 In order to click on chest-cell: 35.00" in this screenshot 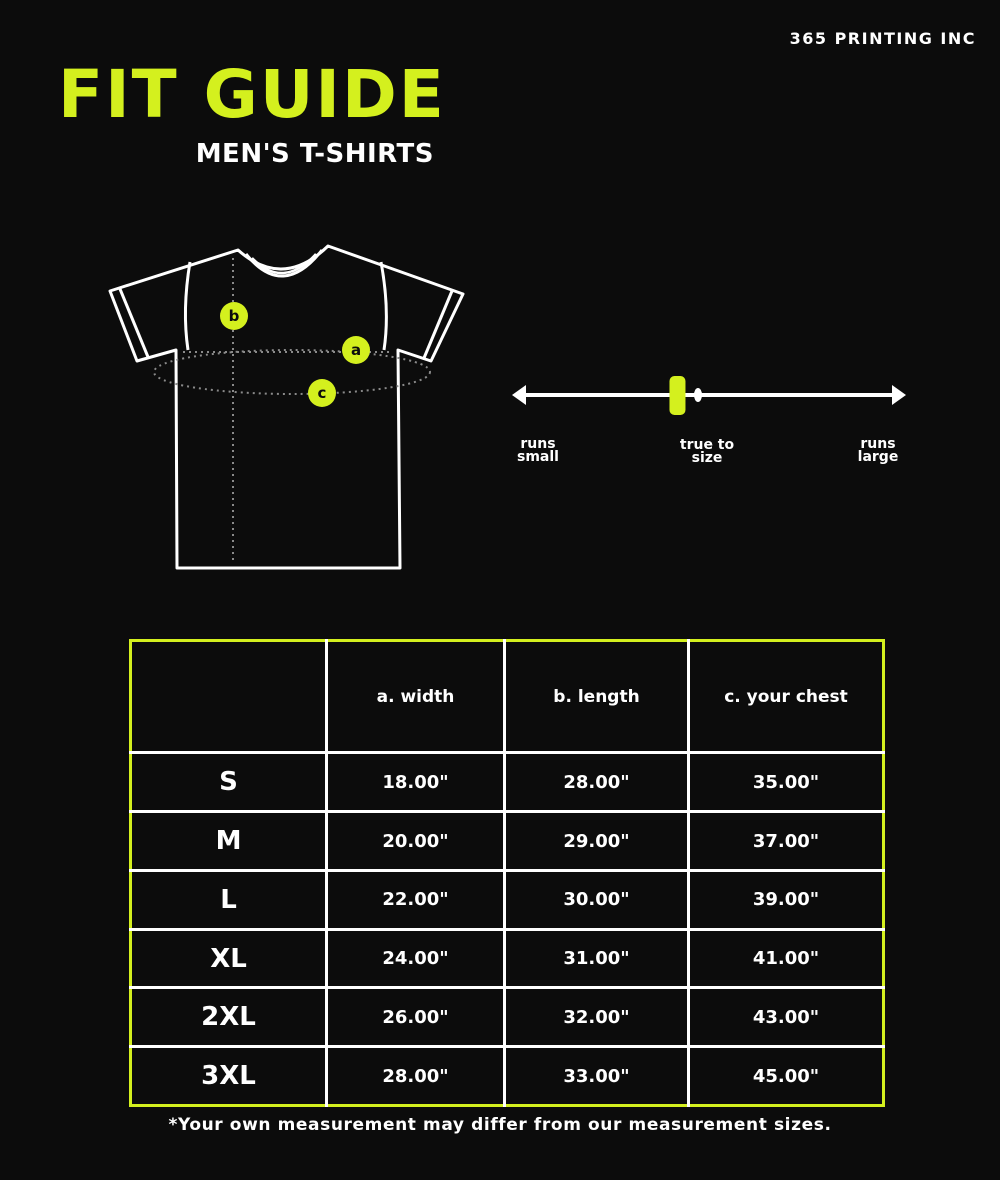, I will do `click(785, 782)`.